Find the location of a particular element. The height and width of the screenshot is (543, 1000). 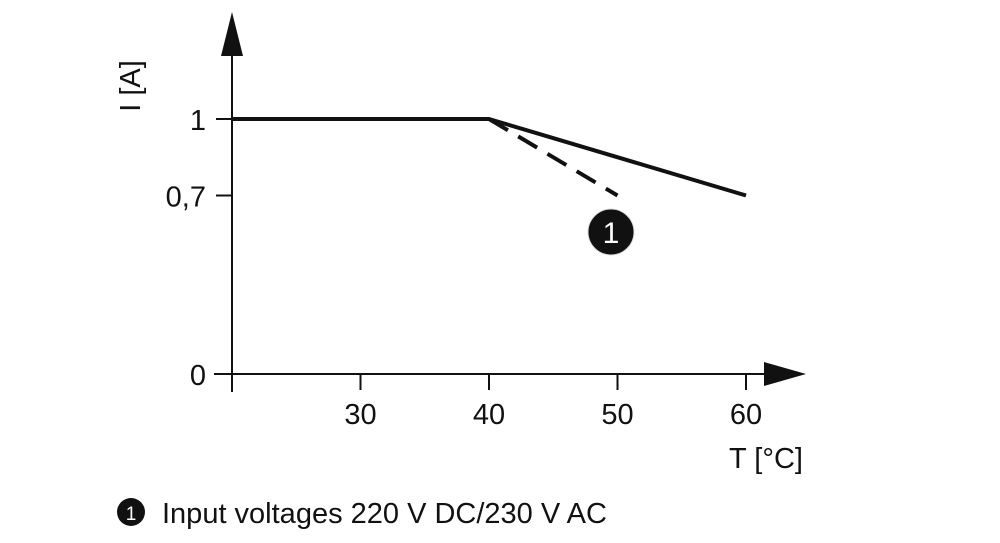

x-axis-arrow is located at coordinates (785, 374).